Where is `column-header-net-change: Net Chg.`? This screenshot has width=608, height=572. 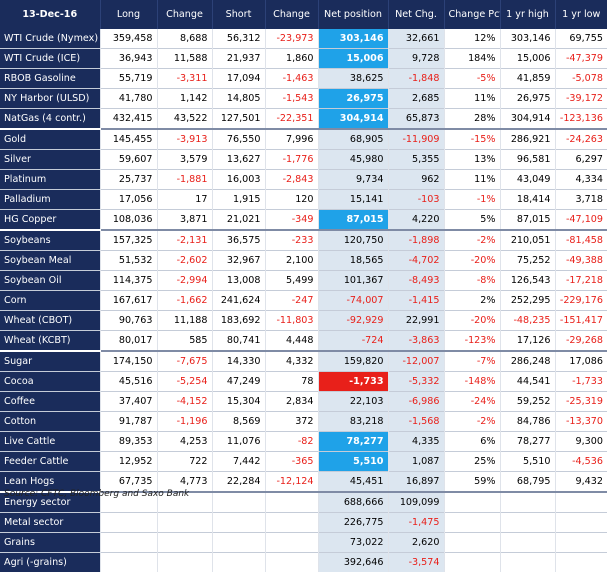 column-header-net-change: Net Chg. is located at coordinates (416, 14).